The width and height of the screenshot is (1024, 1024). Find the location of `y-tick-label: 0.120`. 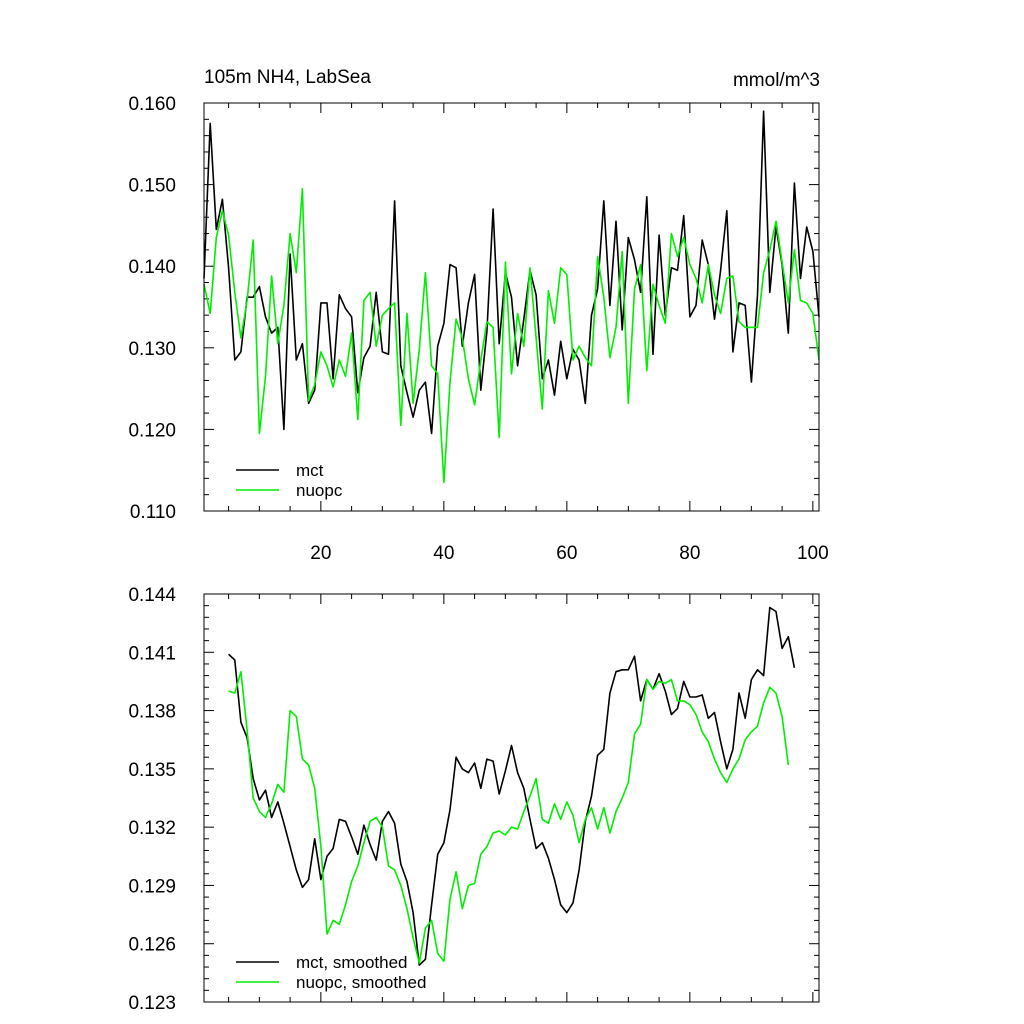

y-tick-label: 0.120 is located at coordinates (152, 430).